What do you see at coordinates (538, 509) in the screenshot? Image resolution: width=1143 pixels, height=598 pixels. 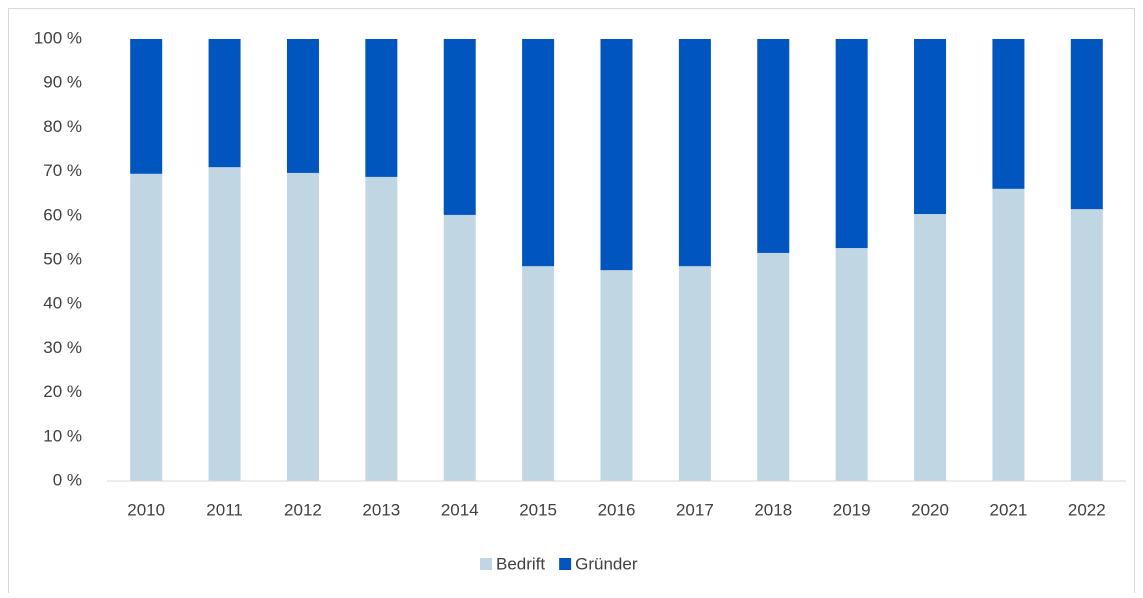 I see `x-tick-label: 2015` at bounding box center [538, 509].